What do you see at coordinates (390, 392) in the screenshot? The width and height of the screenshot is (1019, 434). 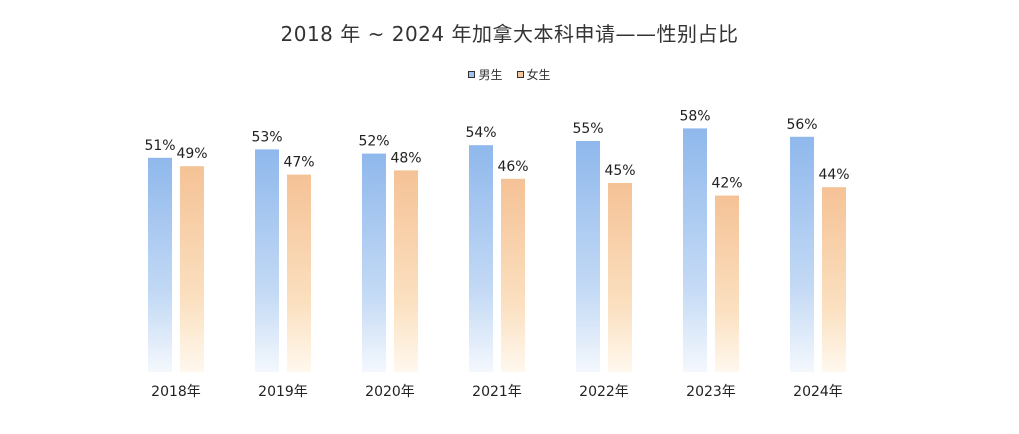 I see `x-tick-label-2: 2020年` at bounding box center [390, 392].